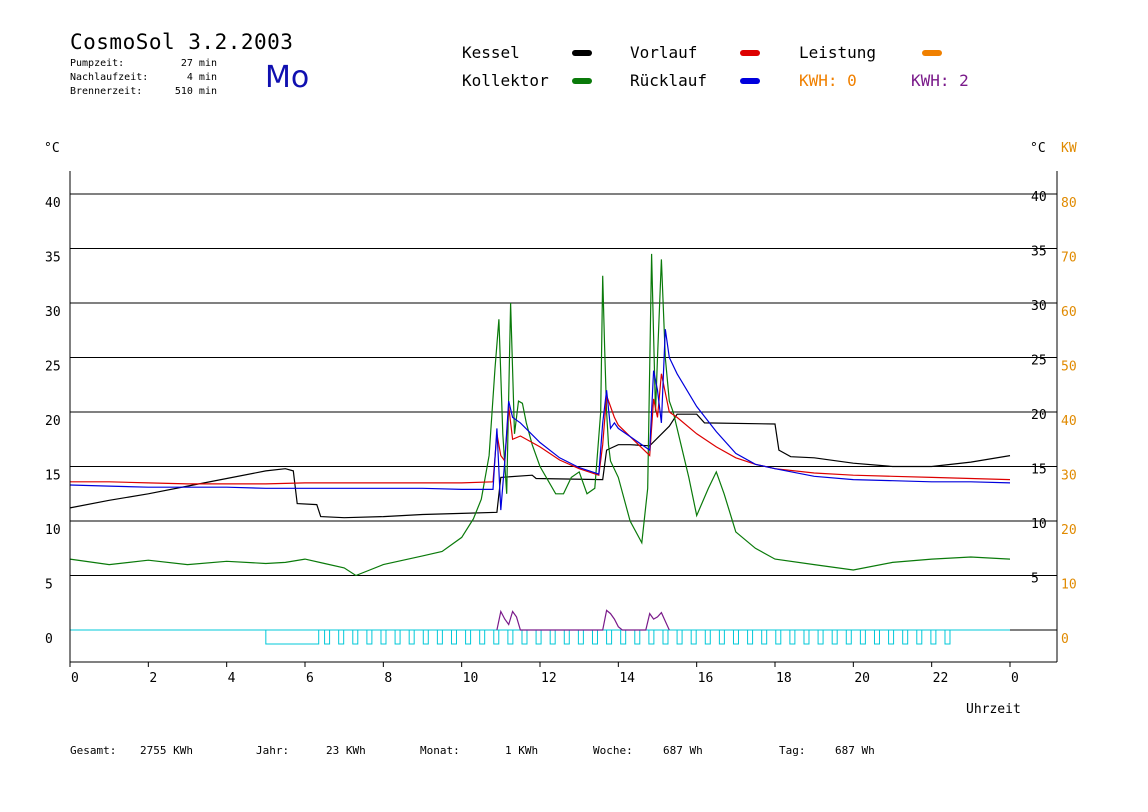  I want to click on x-axis-label: Uhrzeit, so click(993, 709).